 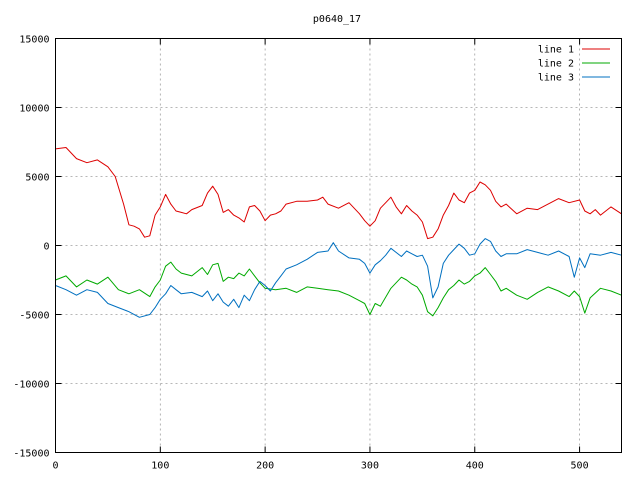 What do you see at coordinates (556, 78) in the screenshot?
I see `legend-label: line 3` at bounding box center [556, 78].